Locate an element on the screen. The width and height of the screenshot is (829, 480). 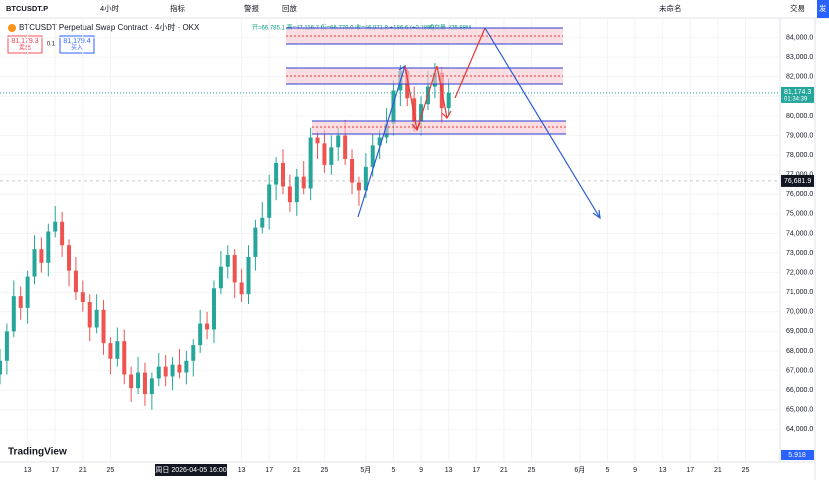
publish-button: 发 is located at coordinates (823, 8).